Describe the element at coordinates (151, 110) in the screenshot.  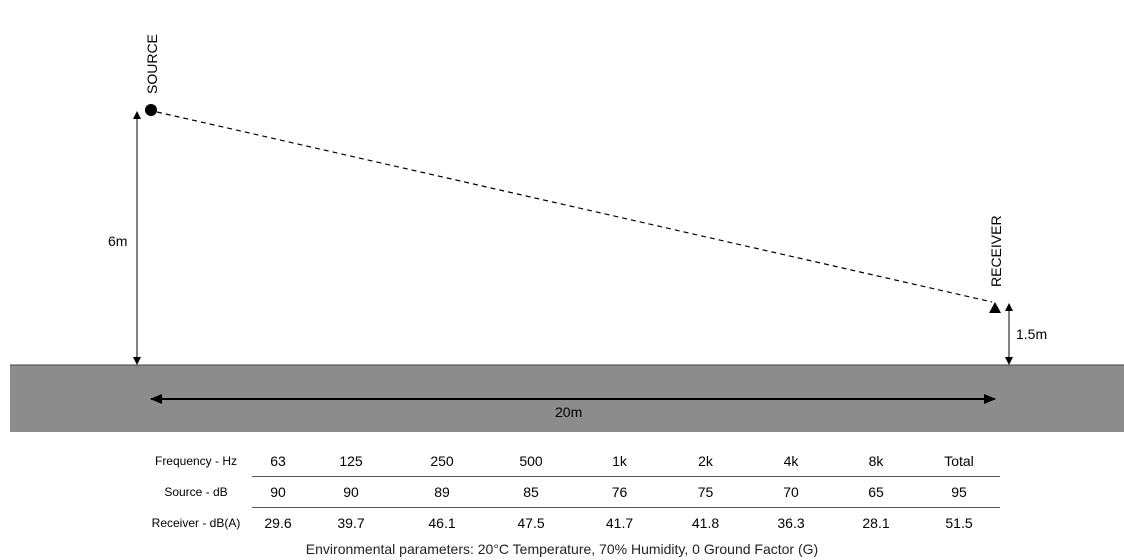
I see `source-point` at that location.